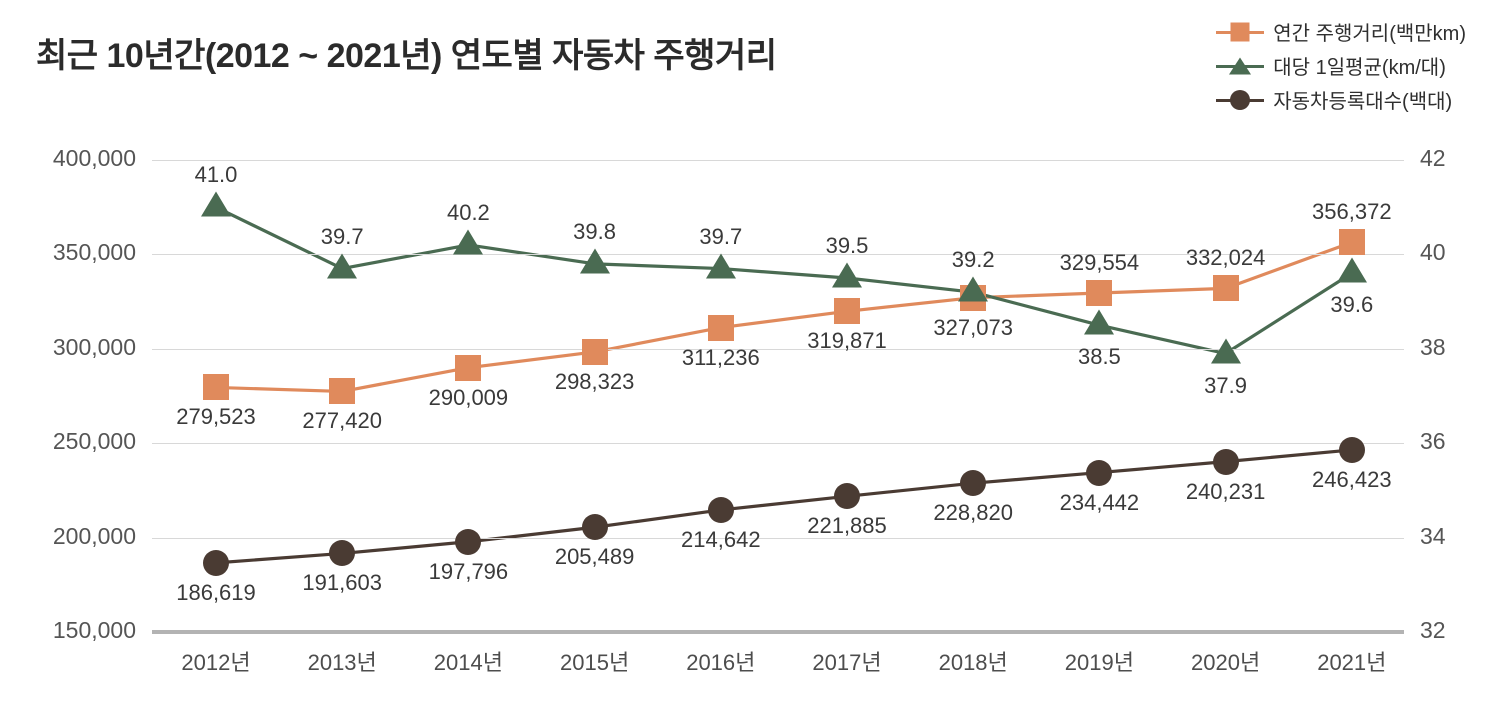 The image size is (1500, 712). What do you see at coordinates (94, 158) in the screenshot?
I see `y-axis-left-tick: 400,000` at bounding box center [94, 158].